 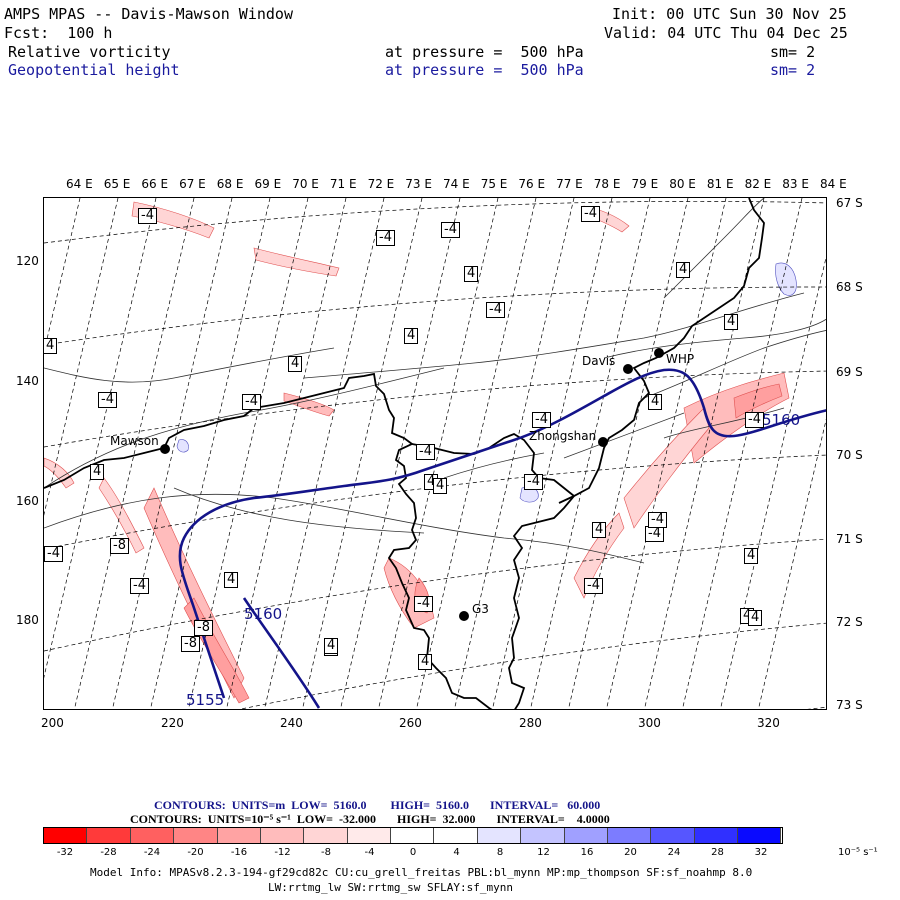 What do you see at coordinates (413, 852) in the screenshot?
I see `color-bar-tick: 0` at bounding box center [413, 852].